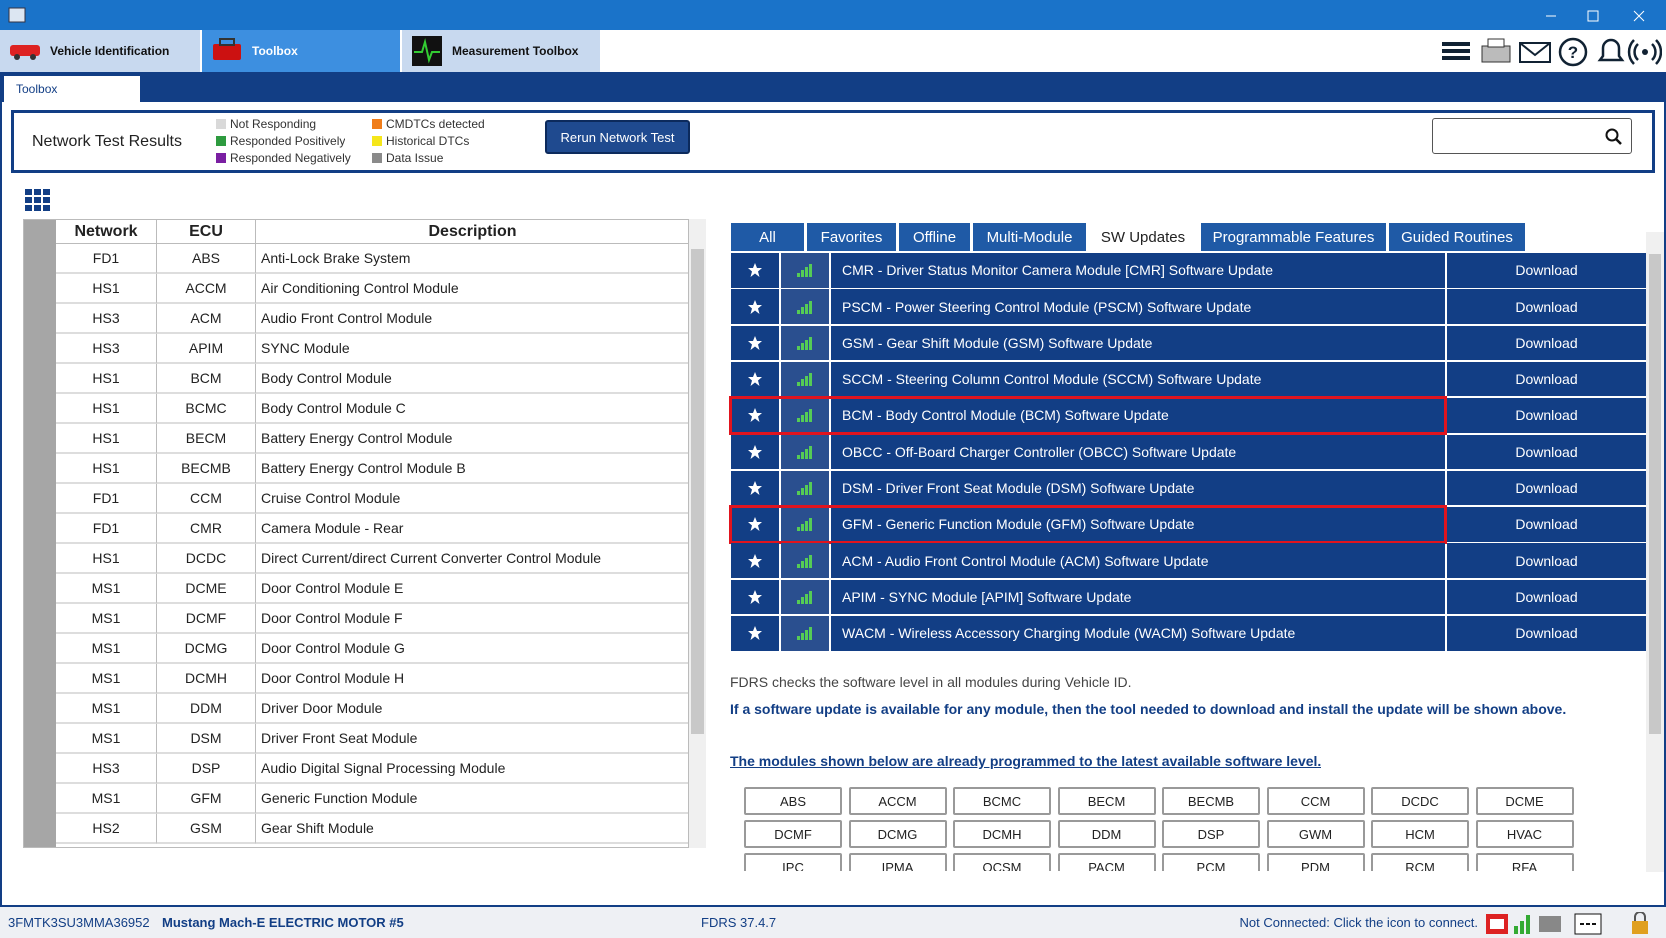 Image resolution: width=1666 pixels, height=938 pixels. What do you see at coordinates (1551, 52) in the screenshot?
I see `toolbar-icons: ?` at bounding box center [1551, 52].